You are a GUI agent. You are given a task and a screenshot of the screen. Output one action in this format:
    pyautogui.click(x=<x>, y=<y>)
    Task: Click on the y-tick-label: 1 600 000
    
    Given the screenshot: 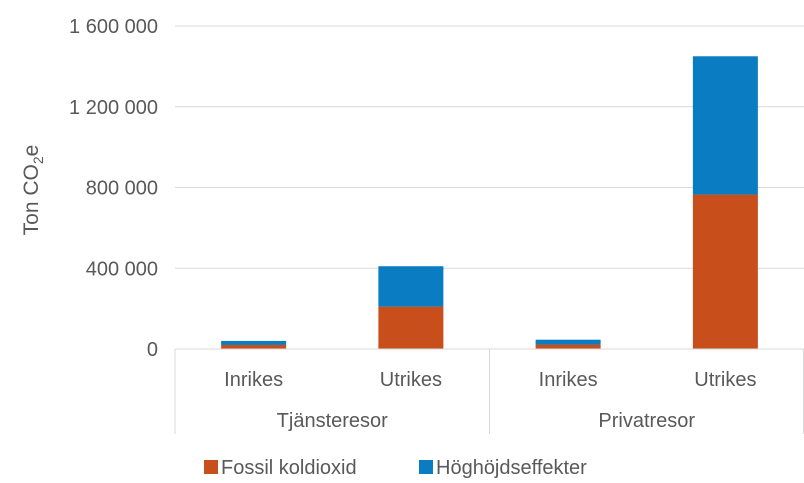 What is the action you would take?
    pyautogui.click(x=113, y=27)
    